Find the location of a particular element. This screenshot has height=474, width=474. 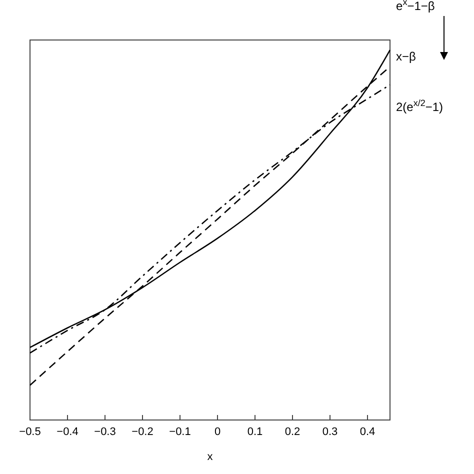

x-tick-label: 0.1 is located at coordinates (255, 432).